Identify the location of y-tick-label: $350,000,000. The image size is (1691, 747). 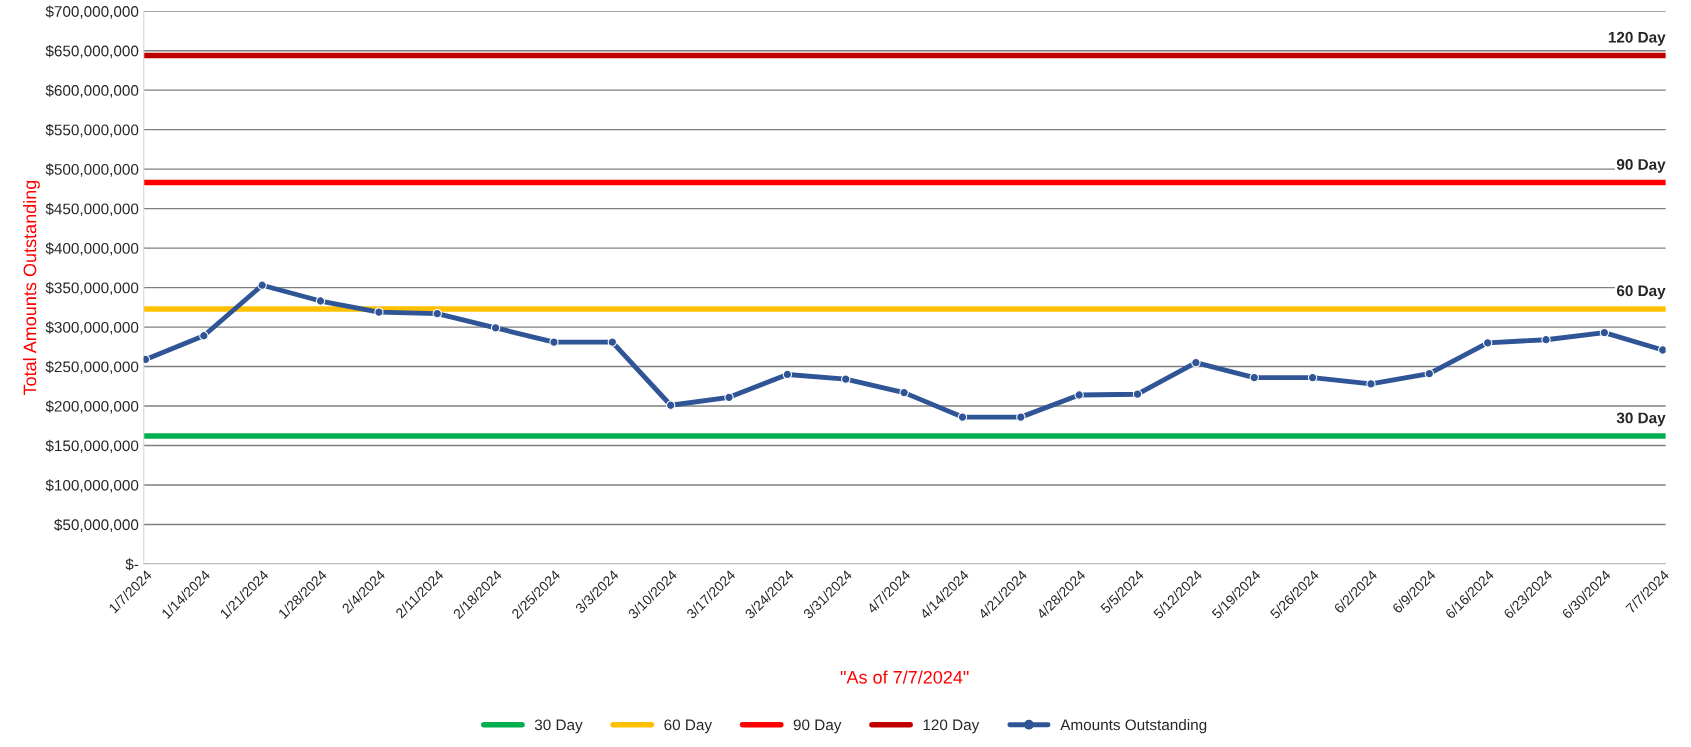
(92, 288).